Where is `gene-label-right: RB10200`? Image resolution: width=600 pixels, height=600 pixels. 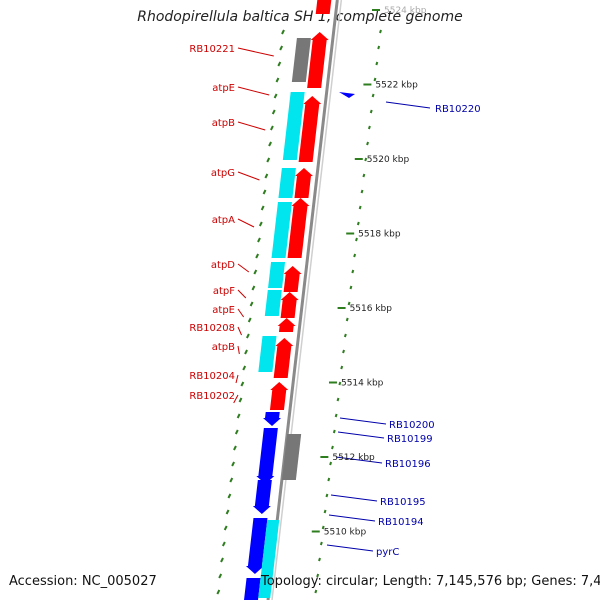 gene-label-right: RB10200 is located at coordinates (412, 425).